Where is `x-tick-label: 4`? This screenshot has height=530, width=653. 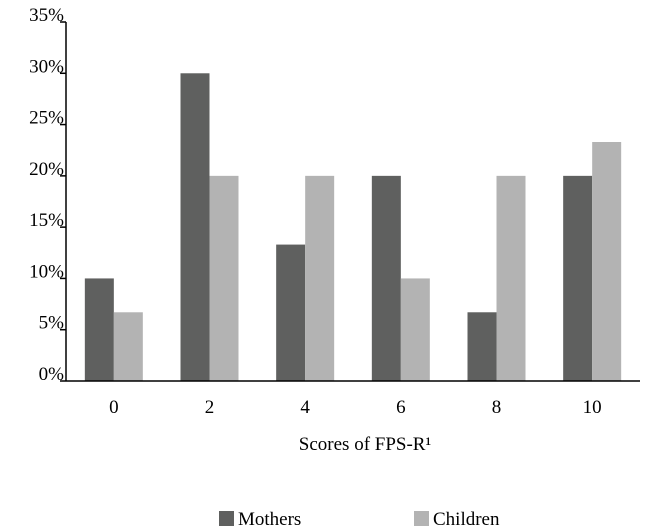 x-tick-label: 4 is located at coordinates (305, 407).